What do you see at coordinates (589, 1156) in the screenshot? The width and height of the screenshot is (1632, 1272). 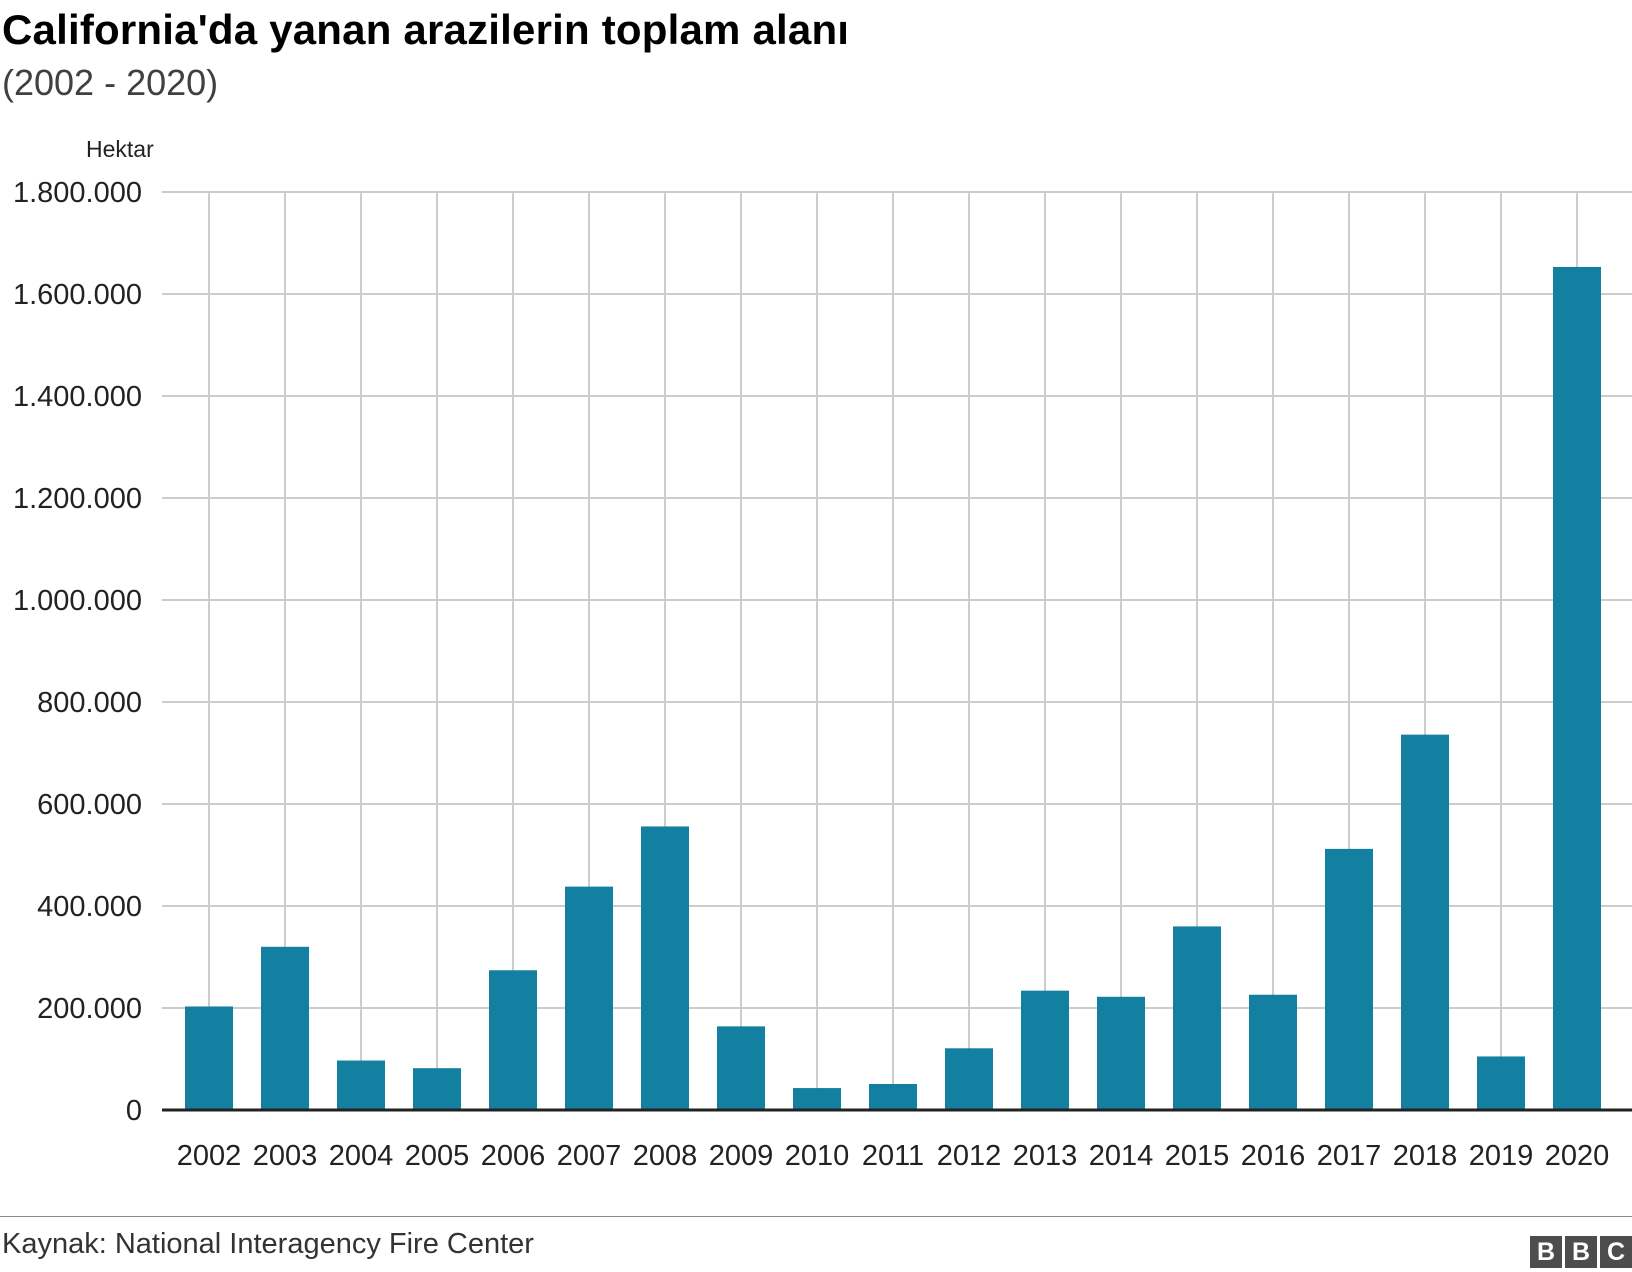 I see `x-tick-label: 2007` at bounding box center [589, 1156].